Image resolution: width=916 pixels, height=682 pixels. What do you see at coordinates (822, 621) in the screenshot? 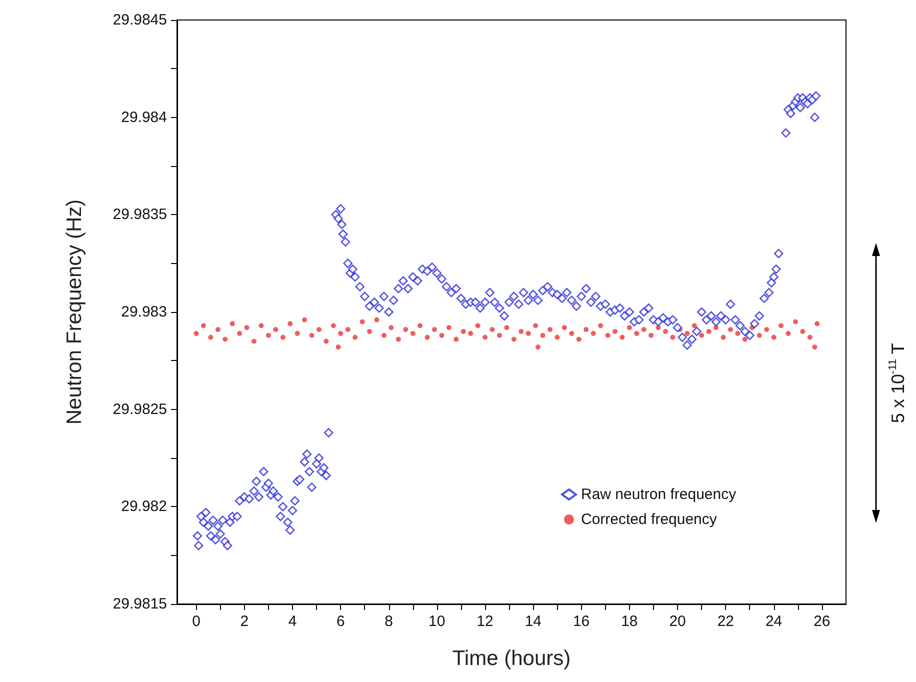
I see `x-tick-label: 26` at bounding box center [822, 621].